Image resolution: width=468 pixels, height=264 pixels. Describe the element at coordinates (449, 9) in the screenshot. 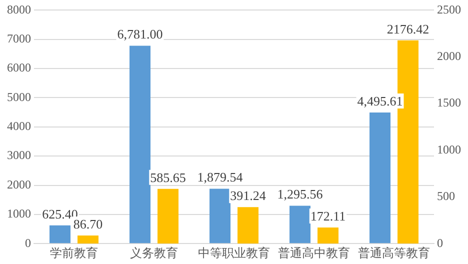

I see `y2-tick-label: 2500` at that location.